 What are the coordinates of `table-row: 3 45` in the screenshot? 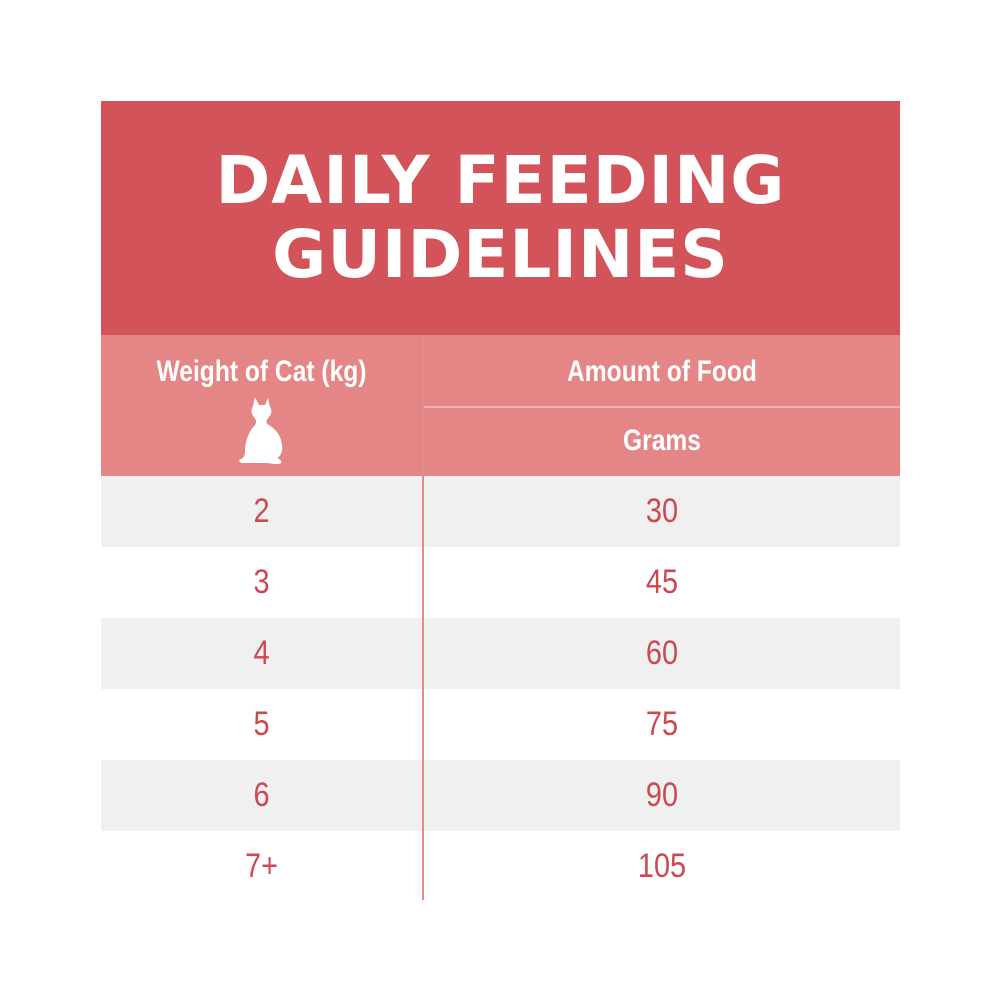 It's located at (500, 582).